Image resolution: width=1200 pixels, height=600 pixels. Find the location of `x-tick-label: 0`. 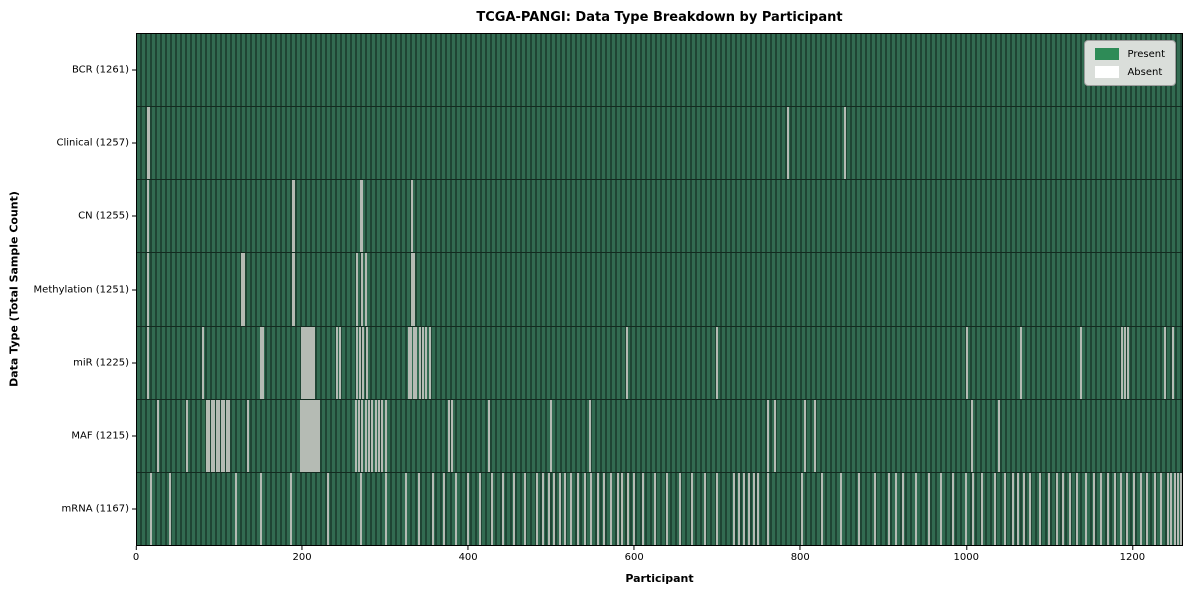

x-tick-label: 0 is located at coordinates (136, 557).